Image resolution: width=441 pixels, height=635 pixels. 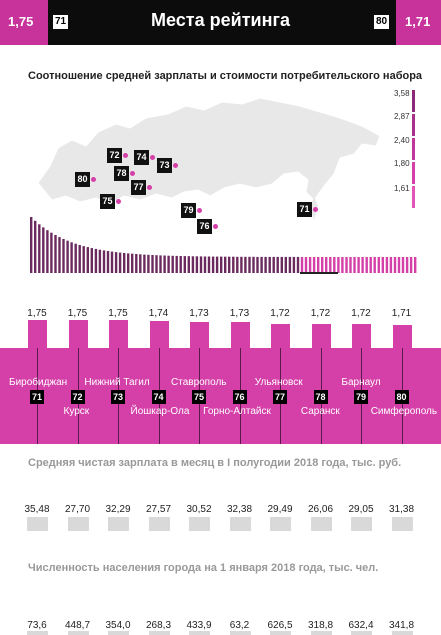 I want to click on header-title-bar, so click(x=222, y=22).